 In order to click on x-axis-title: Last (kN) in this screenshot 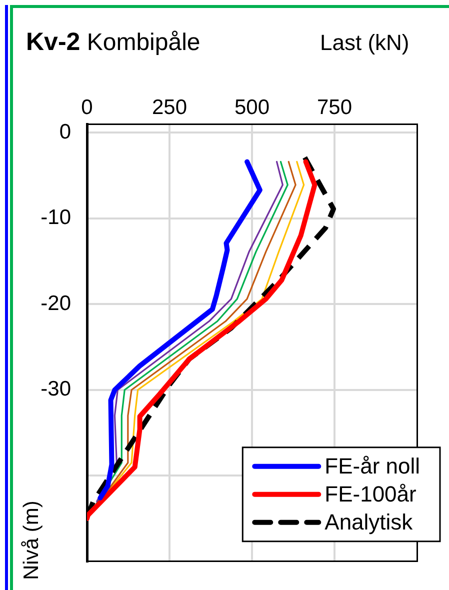, I will do `click(365, 43)`.